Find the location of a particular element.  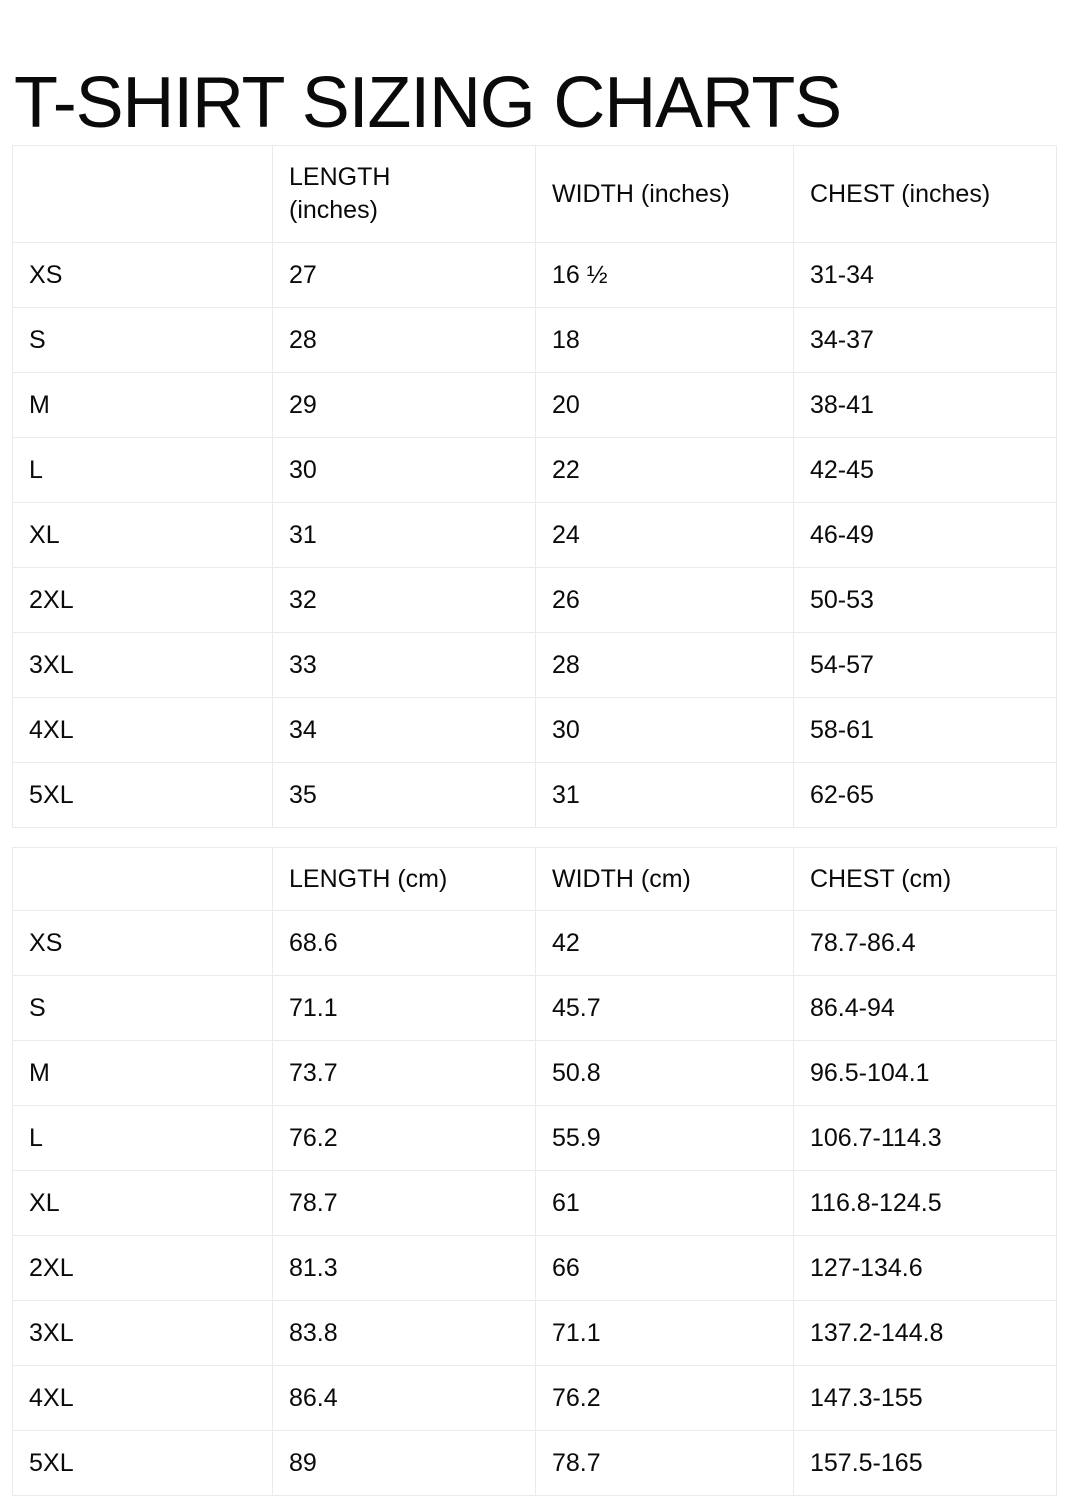

table-header-row: LENGTH (cm) WIDTH (cm) CHEST (cm) is located at coordinates (534, 879).